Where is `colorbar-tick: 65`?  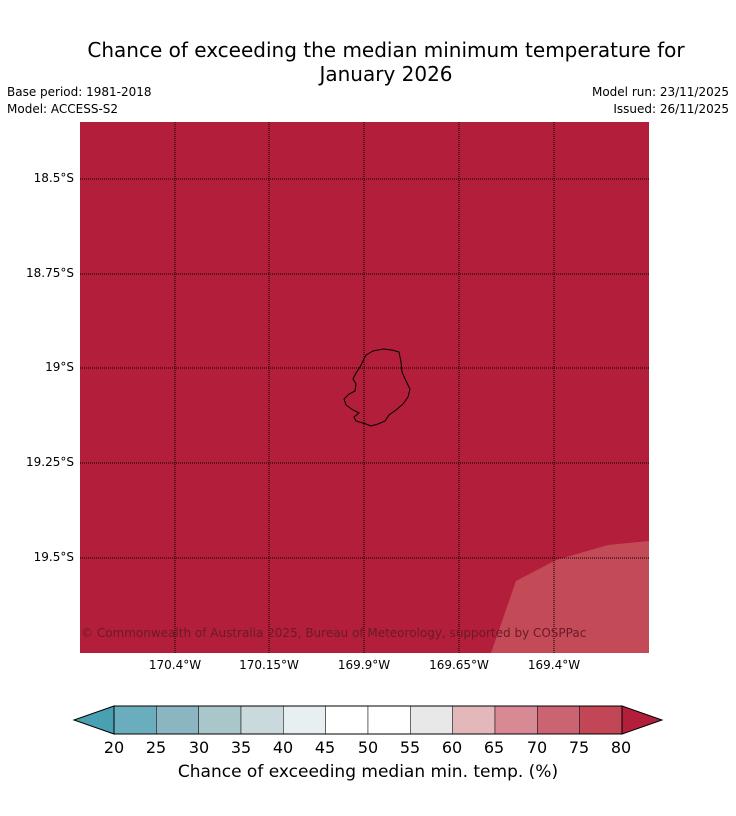
colorbar-tick: 65 is located at coordinates (494, 747).